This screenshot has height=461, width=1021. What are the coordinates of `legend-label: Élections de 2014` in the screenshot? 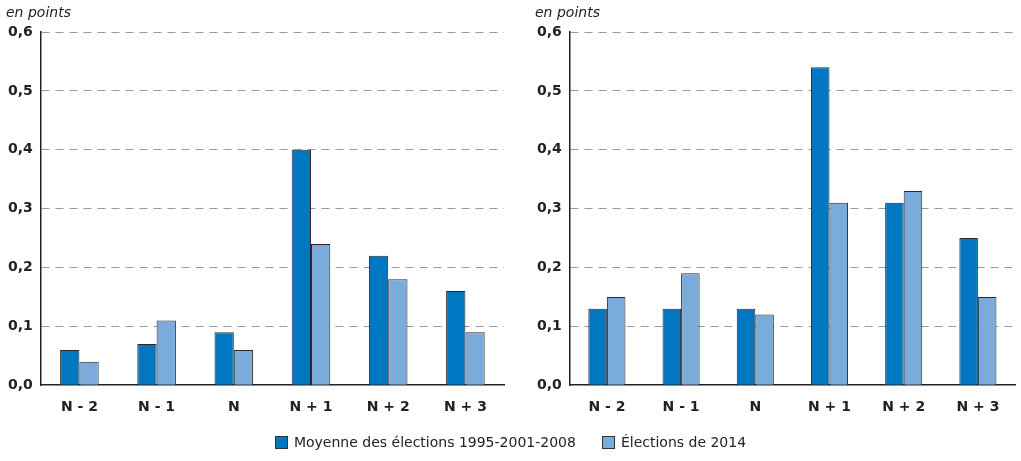 It's located at (683, 442).